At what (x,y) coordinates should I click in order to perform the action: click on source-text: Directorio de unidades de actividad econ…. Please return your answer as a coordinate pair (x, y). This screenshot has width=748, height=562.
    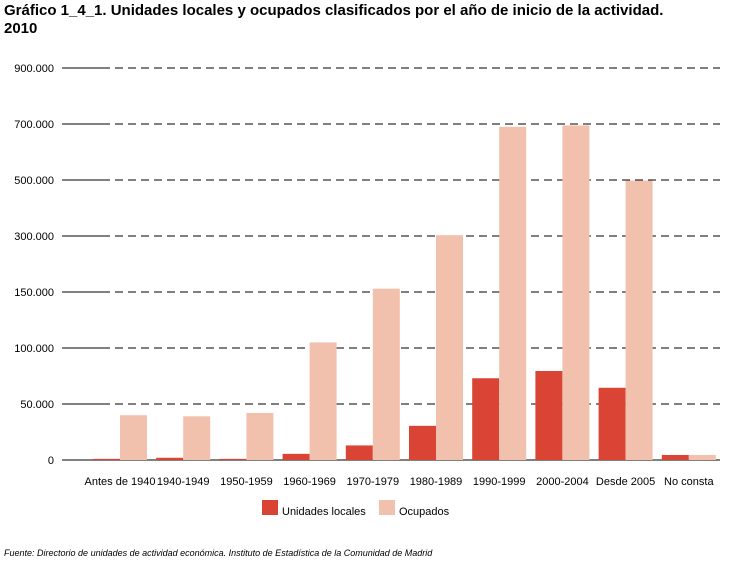
    Looking at the image, I should click on (235, 553).